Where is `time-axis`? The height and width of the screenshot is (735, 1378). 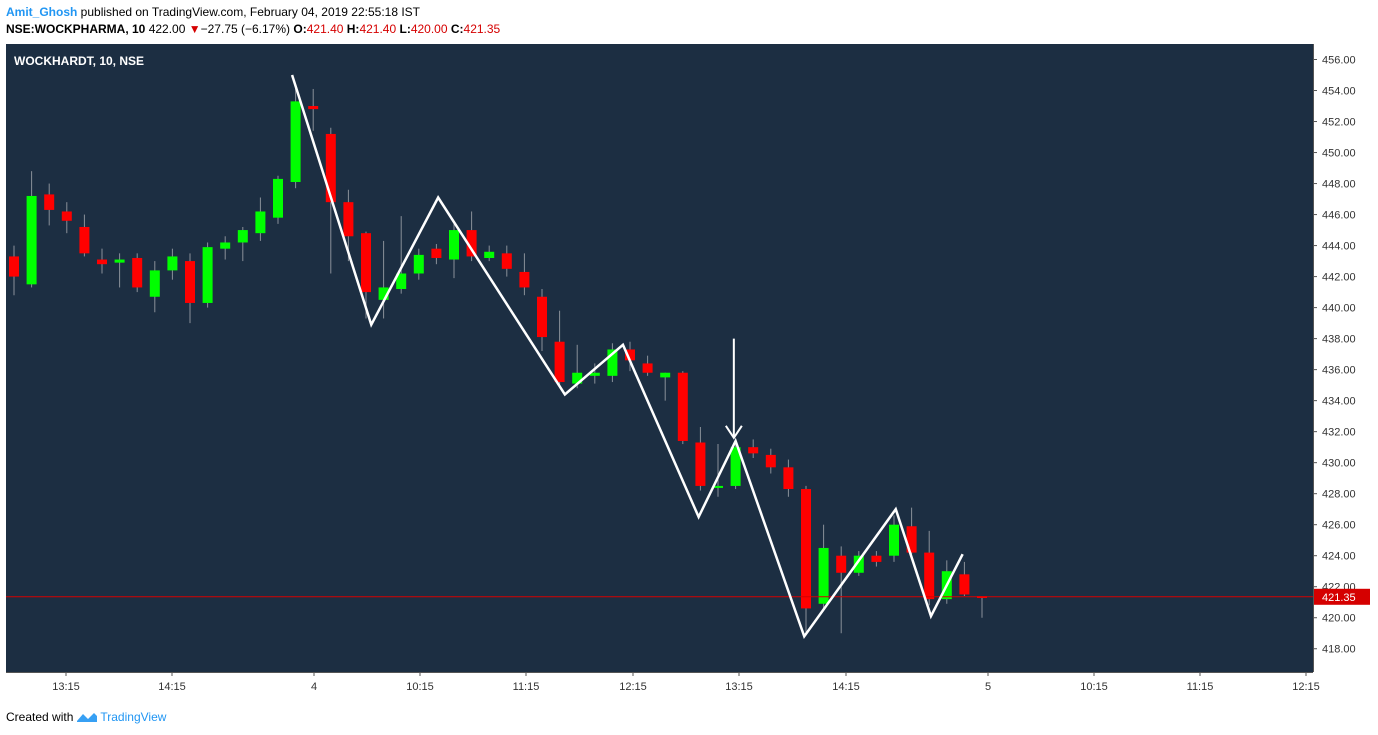 time-axis is located at coordinates (659, 685).